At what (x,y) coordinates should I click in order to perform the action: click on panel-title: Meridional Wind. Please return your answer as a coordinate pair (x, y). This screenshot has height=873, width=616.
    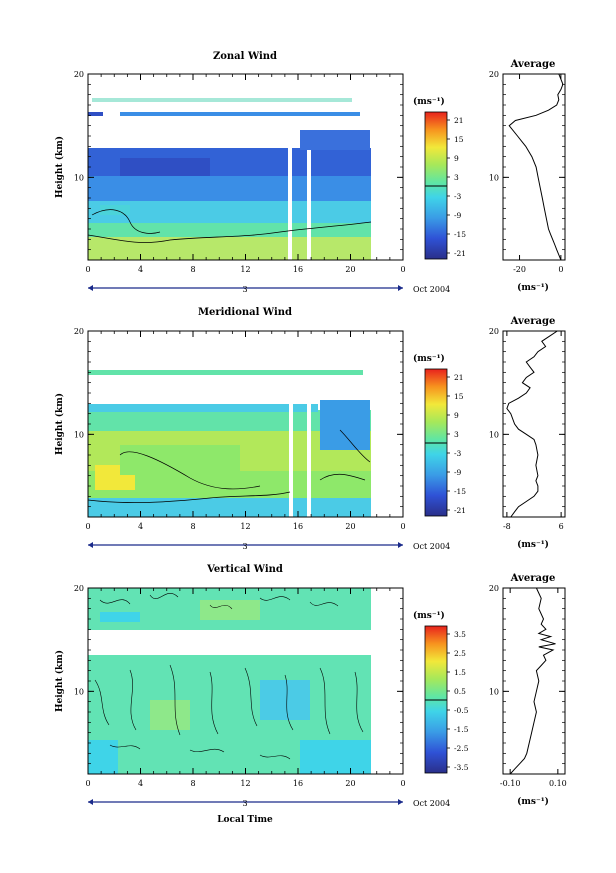
    Looking at the image, I should click on (245, 312).